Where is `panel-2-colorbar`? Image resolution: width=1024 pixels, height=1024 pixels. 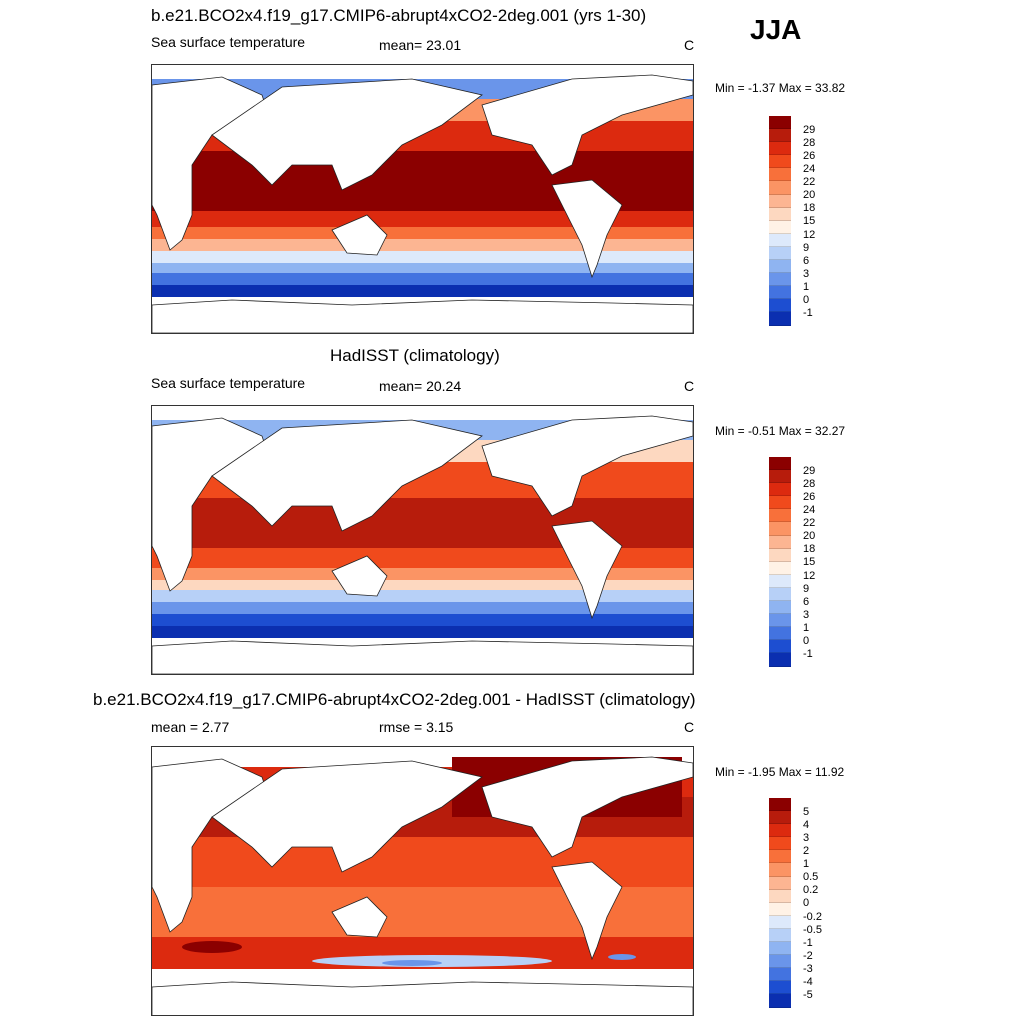
panel-2-colorbar is located at coordinates (780, 562).